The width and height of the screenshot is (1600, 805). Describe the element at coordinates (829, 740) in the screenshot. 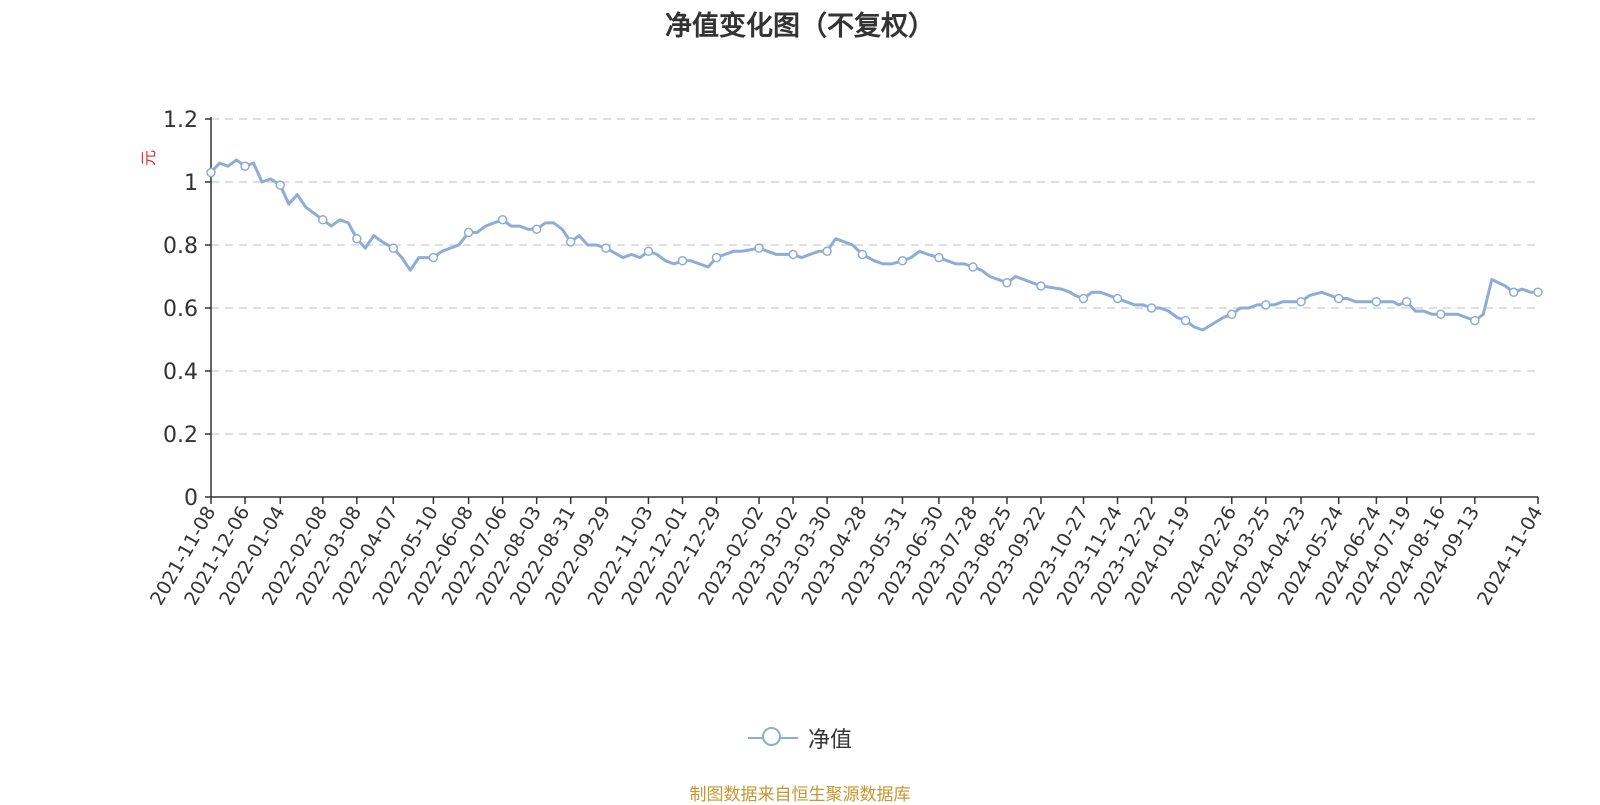

I see `legend-label: 净值` at that location.